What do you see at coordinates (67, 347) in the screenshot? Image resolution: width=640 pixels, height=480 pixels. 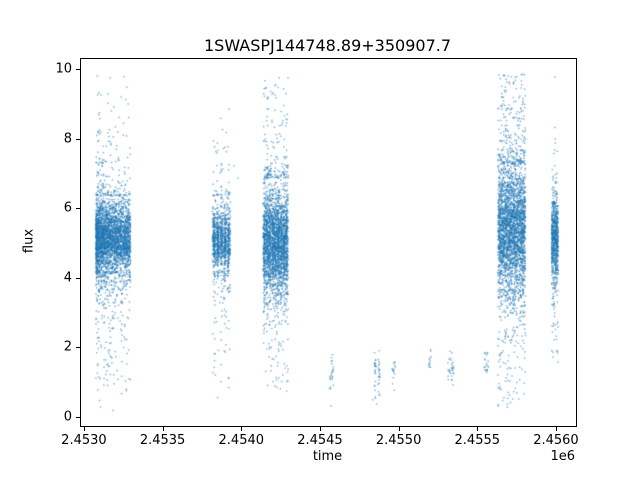 I see `y-tick-label: 2` at bounding box center [67, 347].